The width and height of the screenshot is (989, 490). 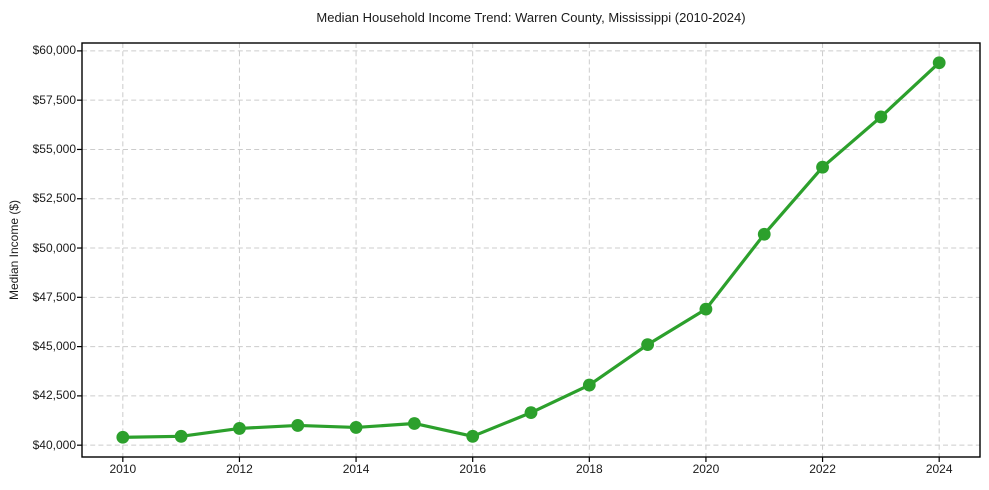 What do you see at coordinates (589, 469) in the screenshot?
I see `x-tick-label: 2018` at bounding box center [589, 469].